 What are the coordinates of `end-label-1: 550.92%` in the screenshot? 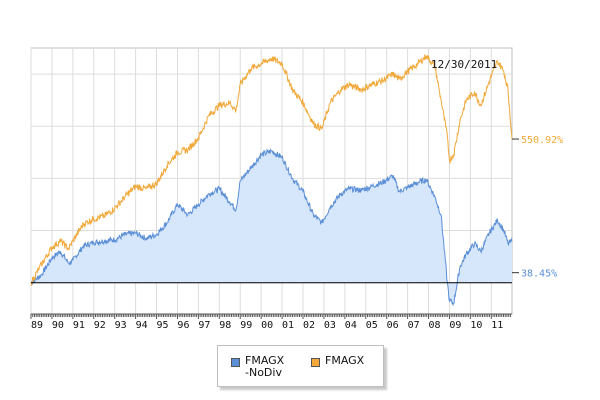 It's located at (542, 140).